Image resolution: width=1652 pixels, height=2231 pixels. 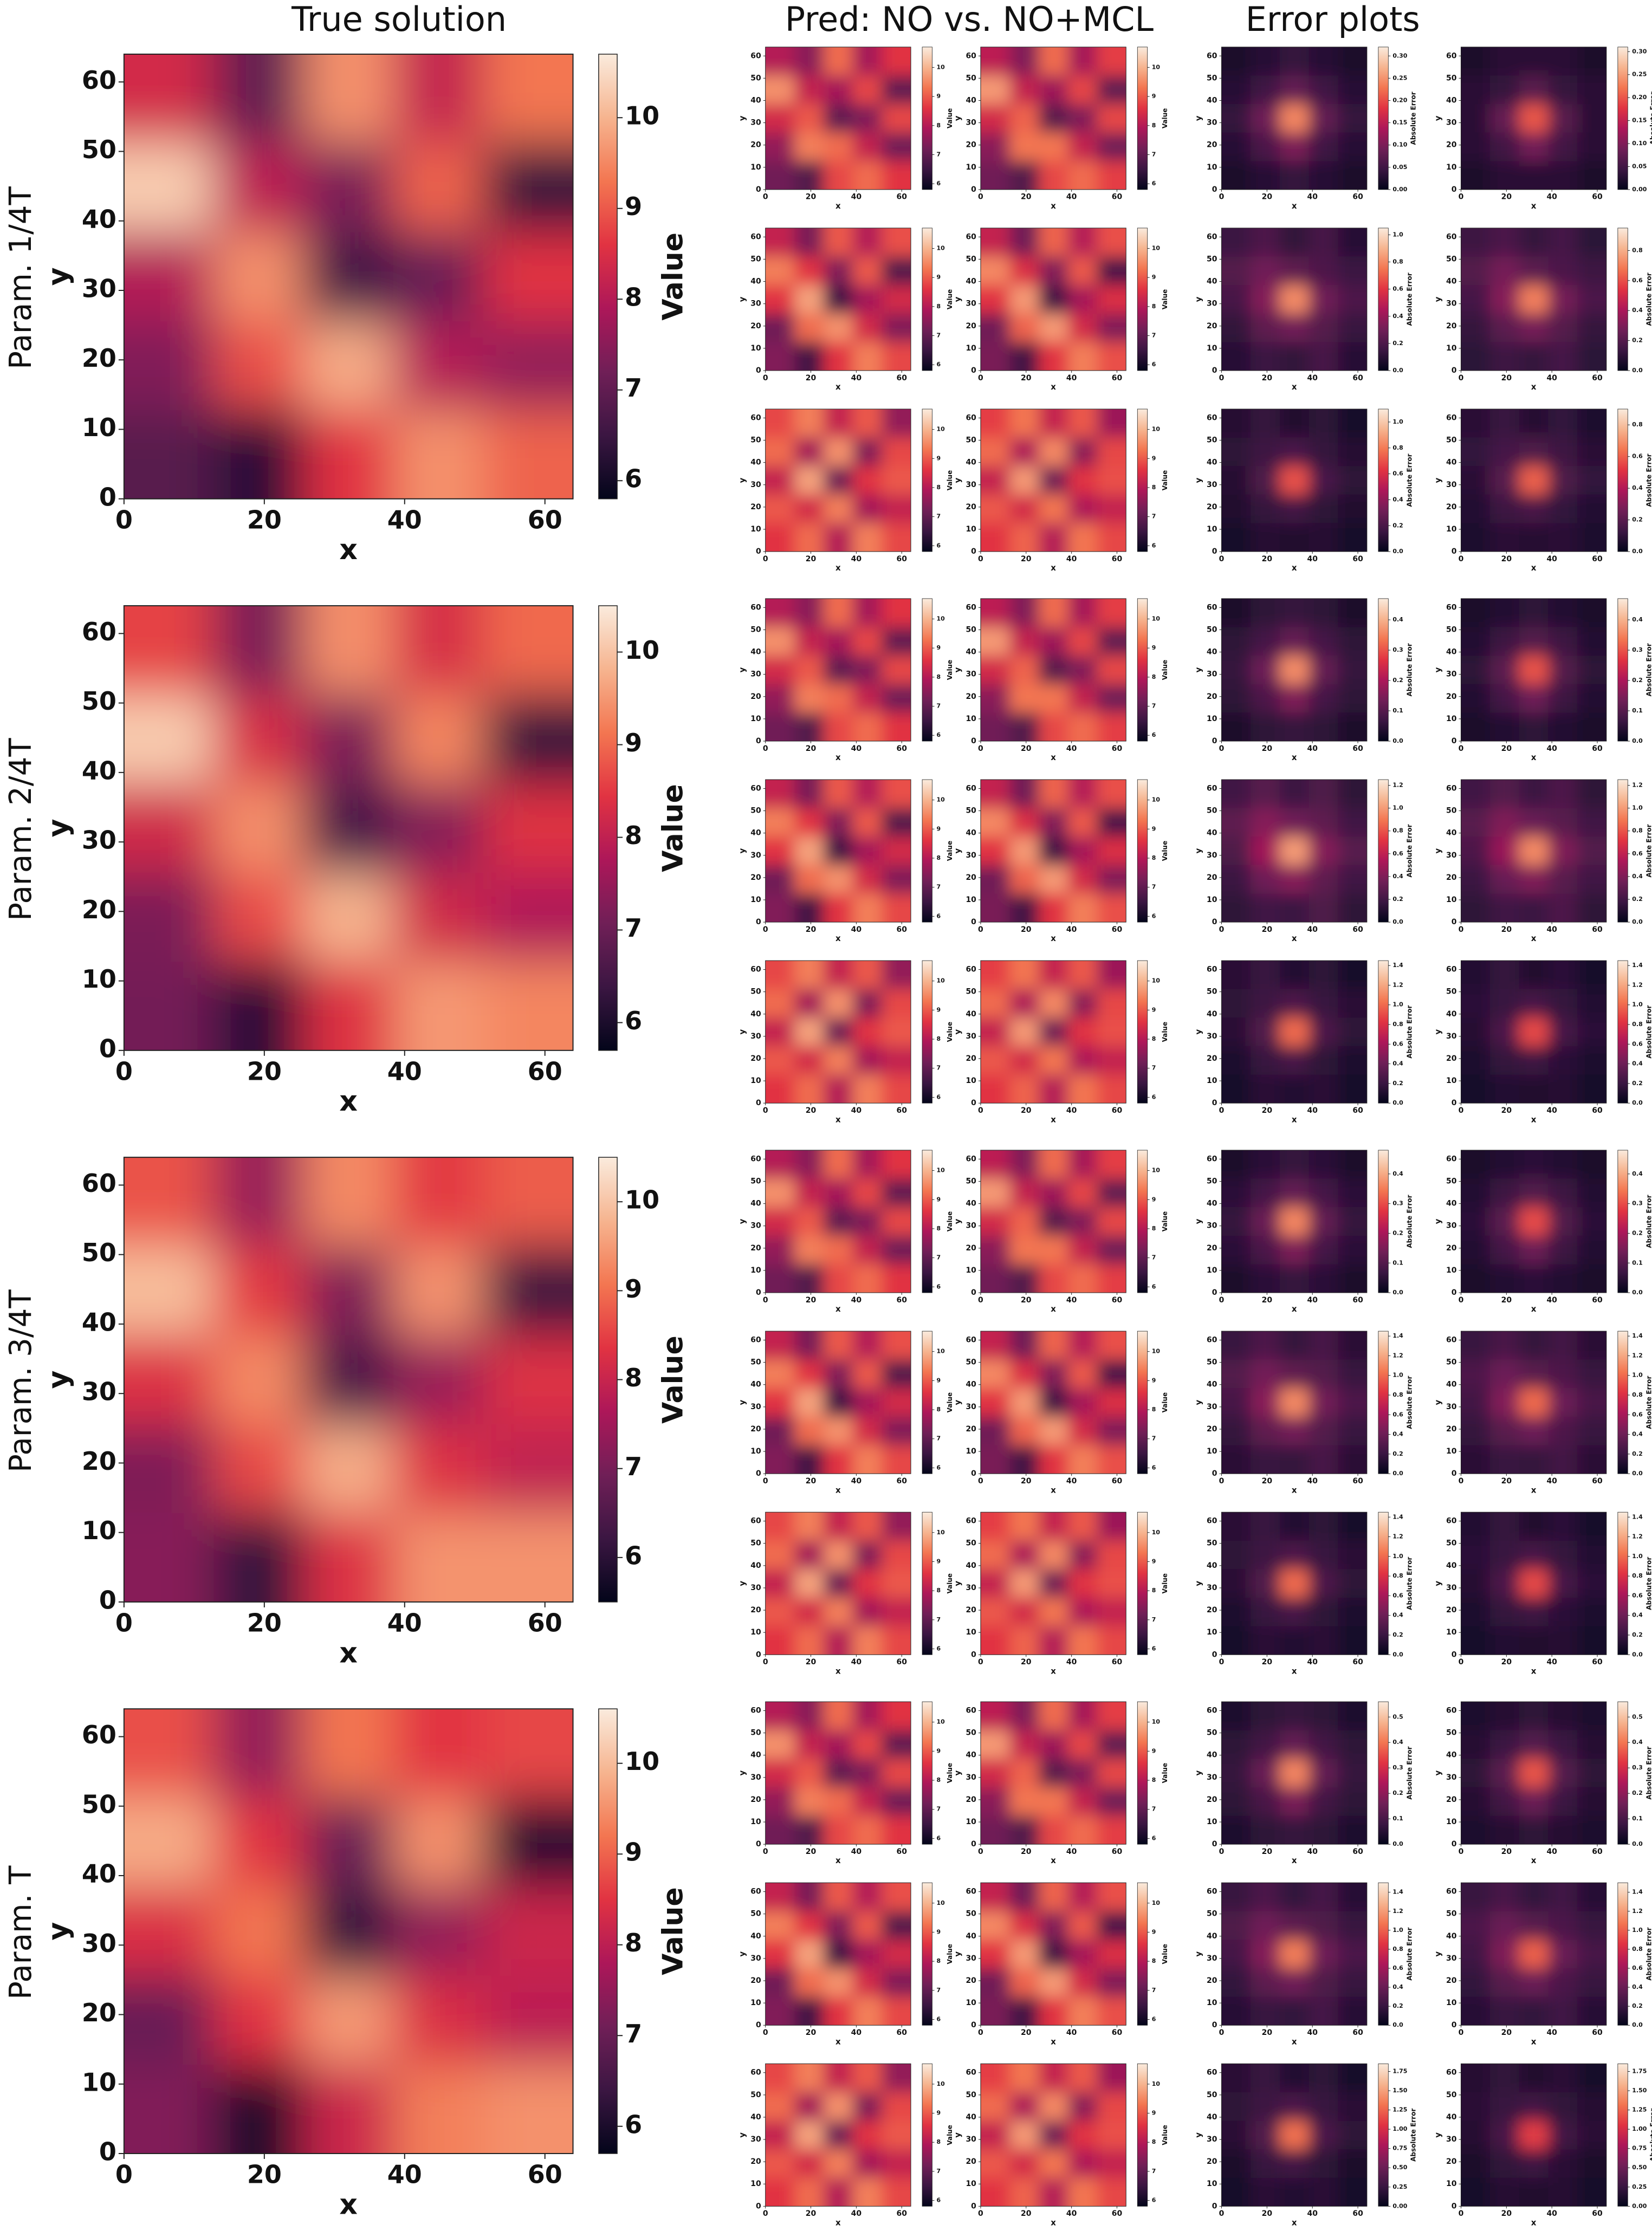 What do you see at coordinates (1637, 809) in the screenshot?
I see `colorbar-tick-label: 1.0` at bounding box center [1637, 809].